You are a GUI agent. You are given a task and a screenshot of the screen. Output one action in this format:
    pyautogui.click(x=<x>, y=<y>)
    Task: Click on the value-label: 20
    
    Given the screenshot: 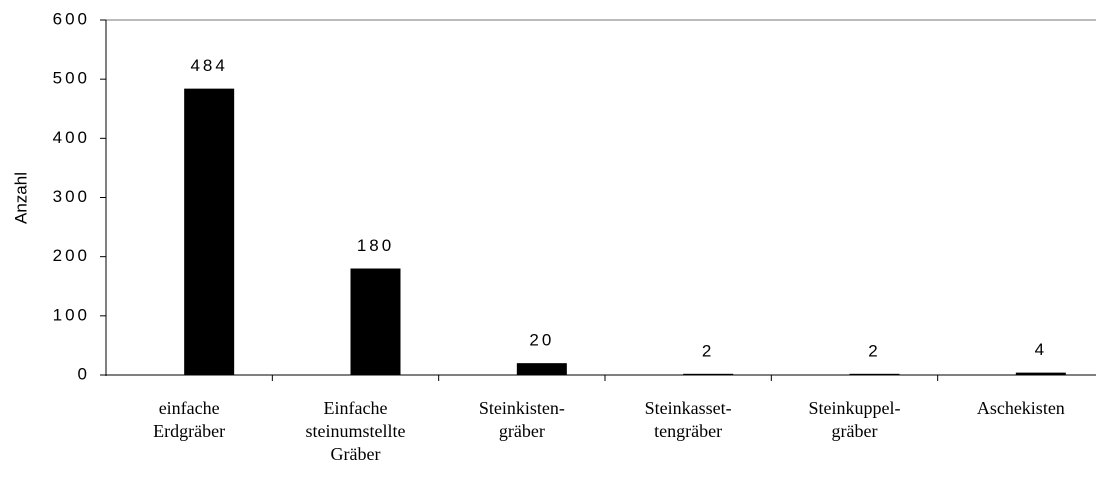 What is the action you would take?
    pyautogui.click(x=541, y=340)
    